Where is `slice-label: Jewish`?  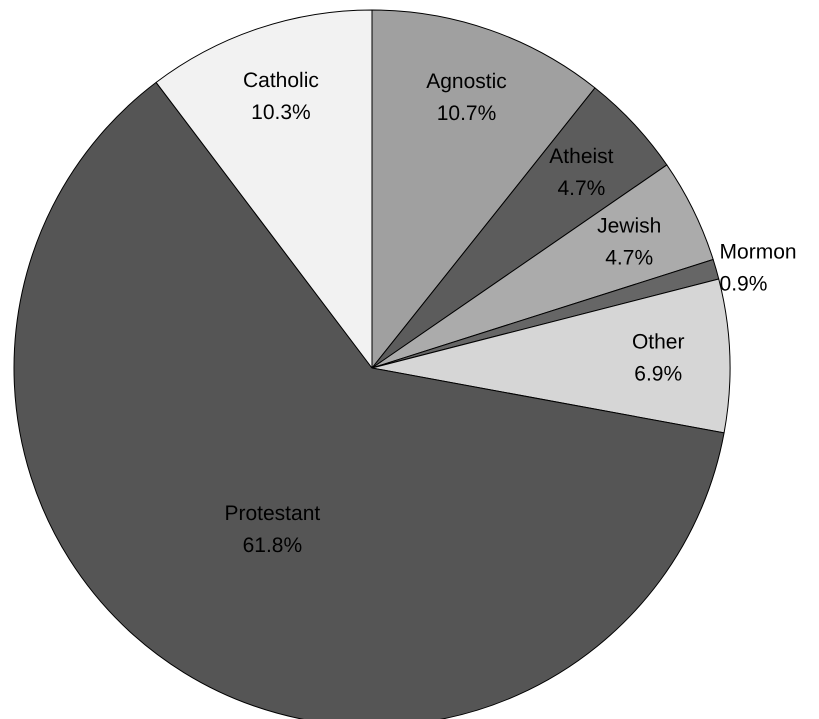 slice-label: Jewish is located at coordinates (629, 226).